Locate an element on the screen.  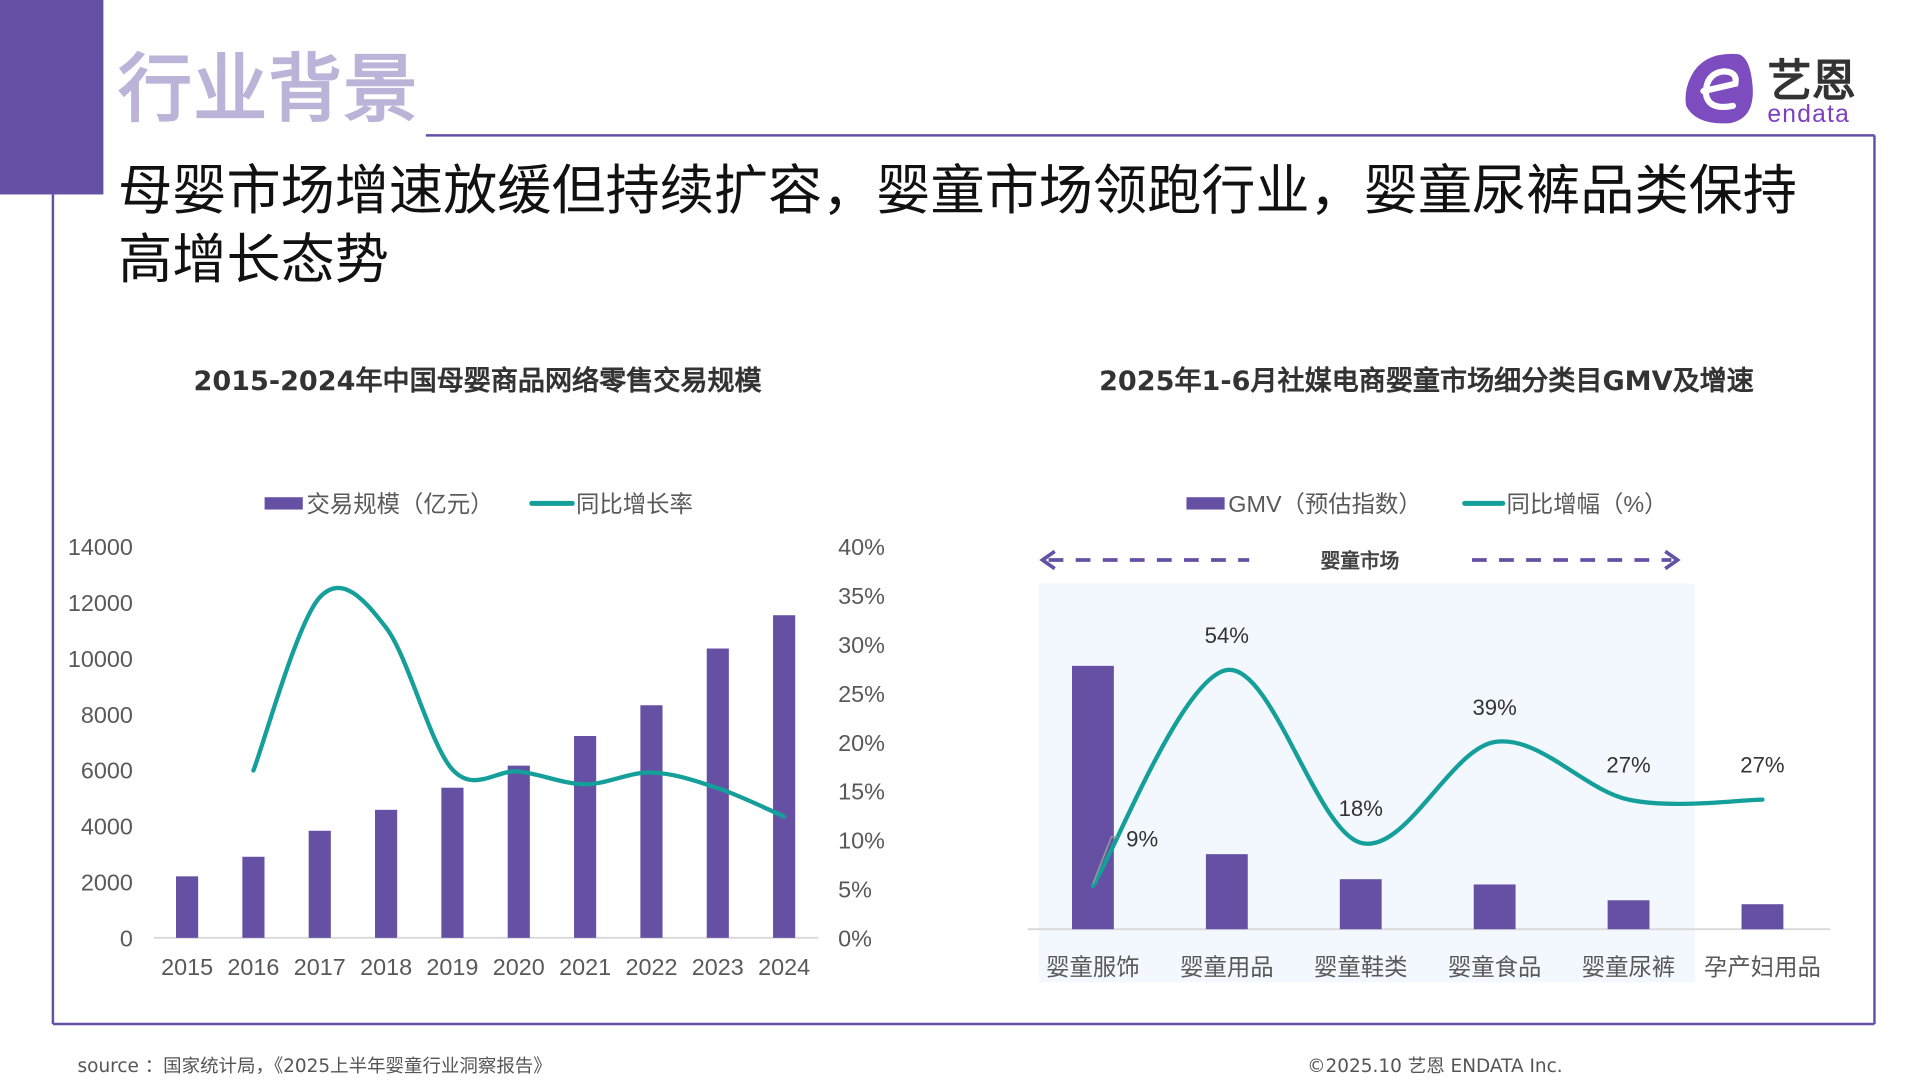
growth-line is located at coordinates (1427, 778).